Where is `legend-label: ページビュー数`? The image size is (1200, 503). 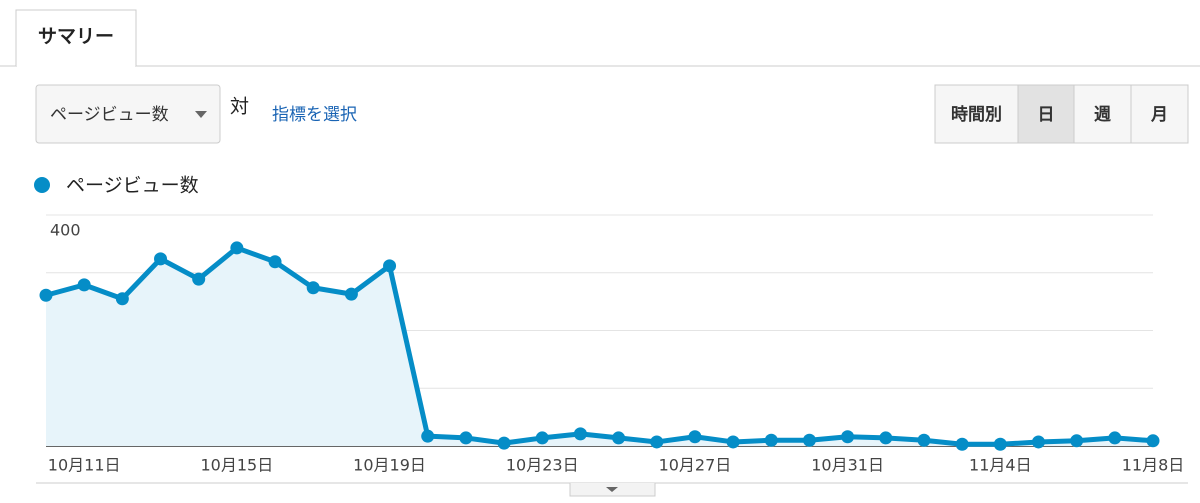
legend-label: ページビュー数 is located at coordinates (132, 186).